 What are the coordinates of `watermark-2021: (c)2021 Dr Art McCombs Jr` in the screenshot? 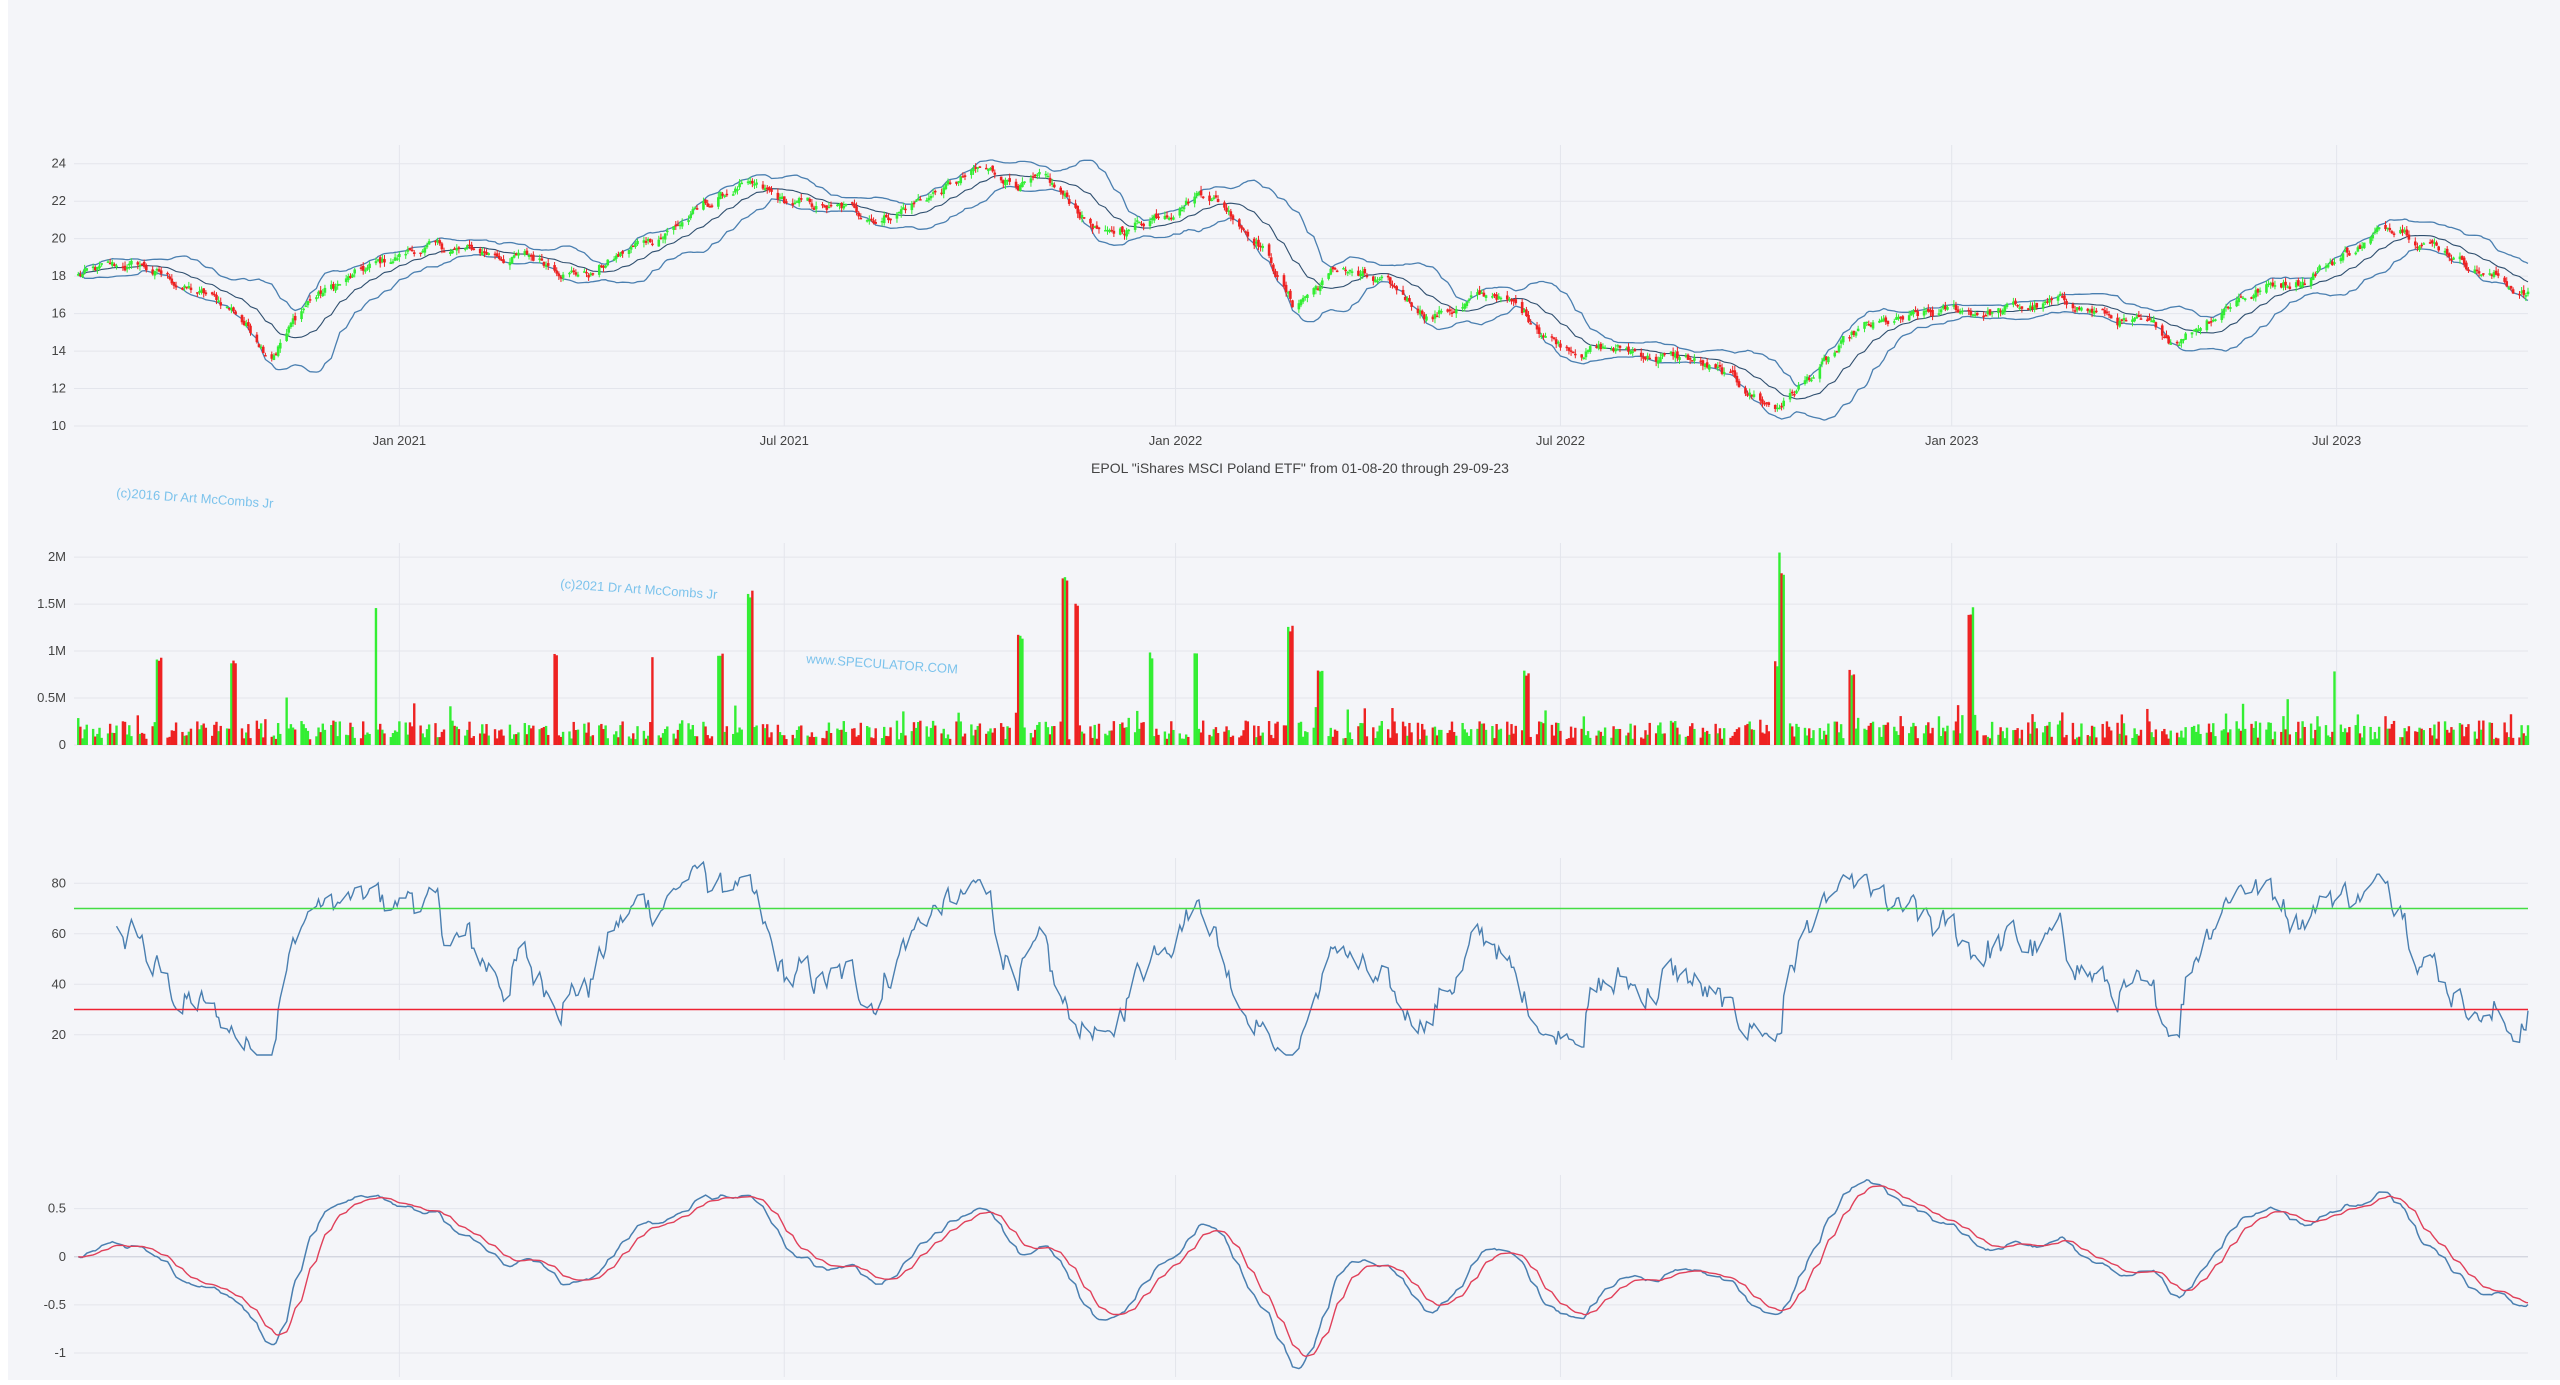 It's located at (639, 589).